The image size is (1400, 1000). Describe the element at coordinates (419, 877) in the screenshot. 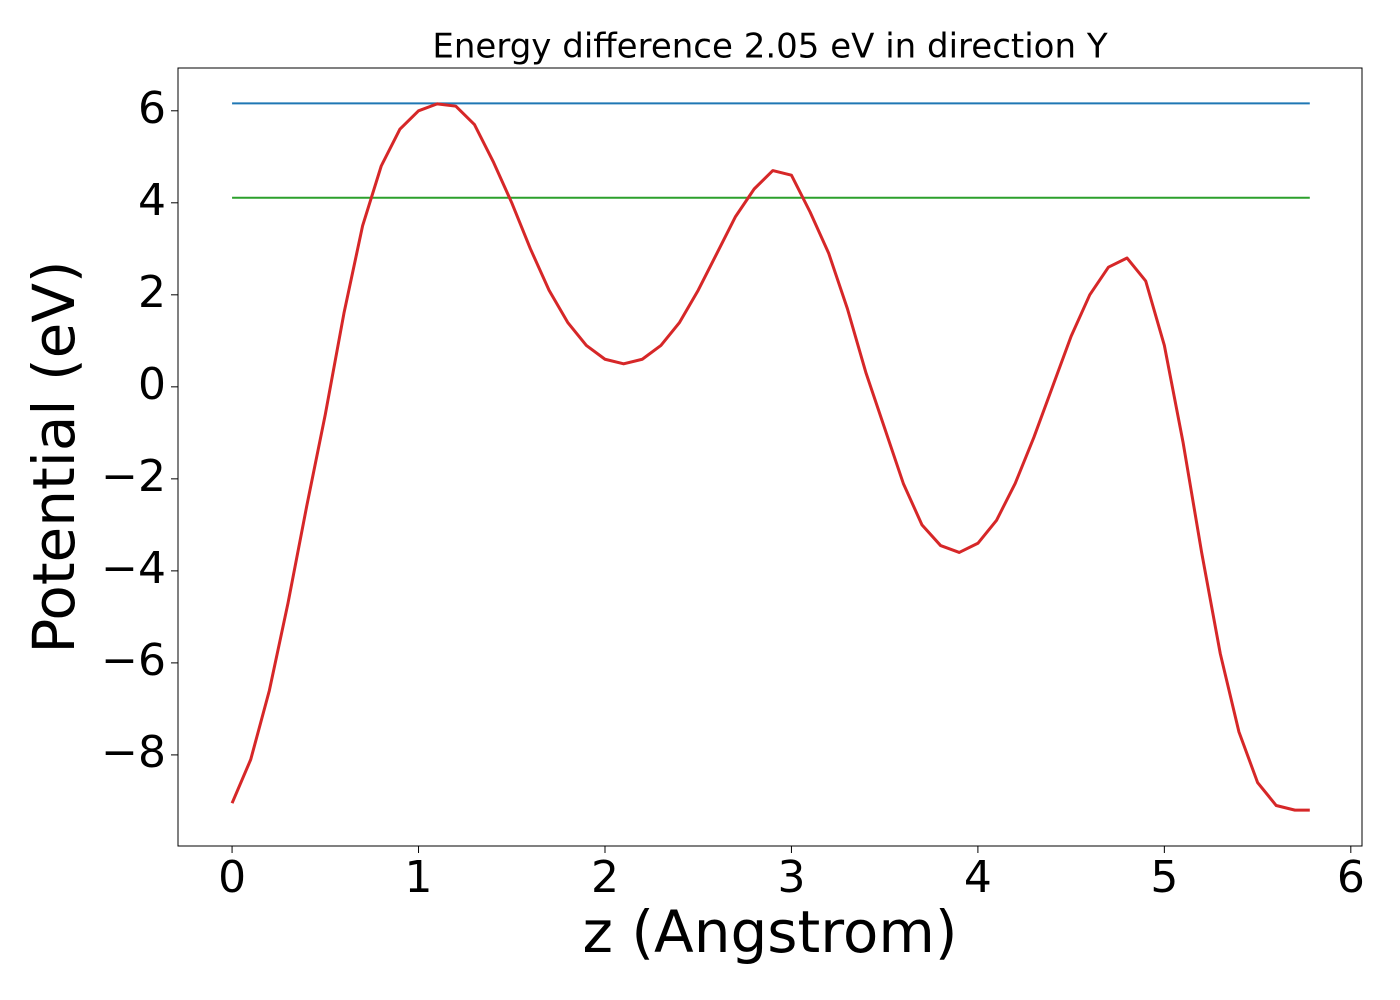

I see `x-tick-label: 1` at that location.